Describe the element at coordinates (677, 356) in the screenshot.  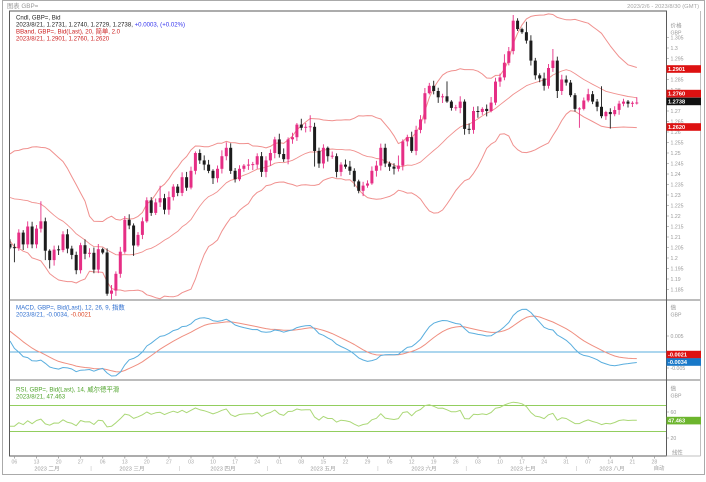
I see `svg-text: -0.0021` at that location.